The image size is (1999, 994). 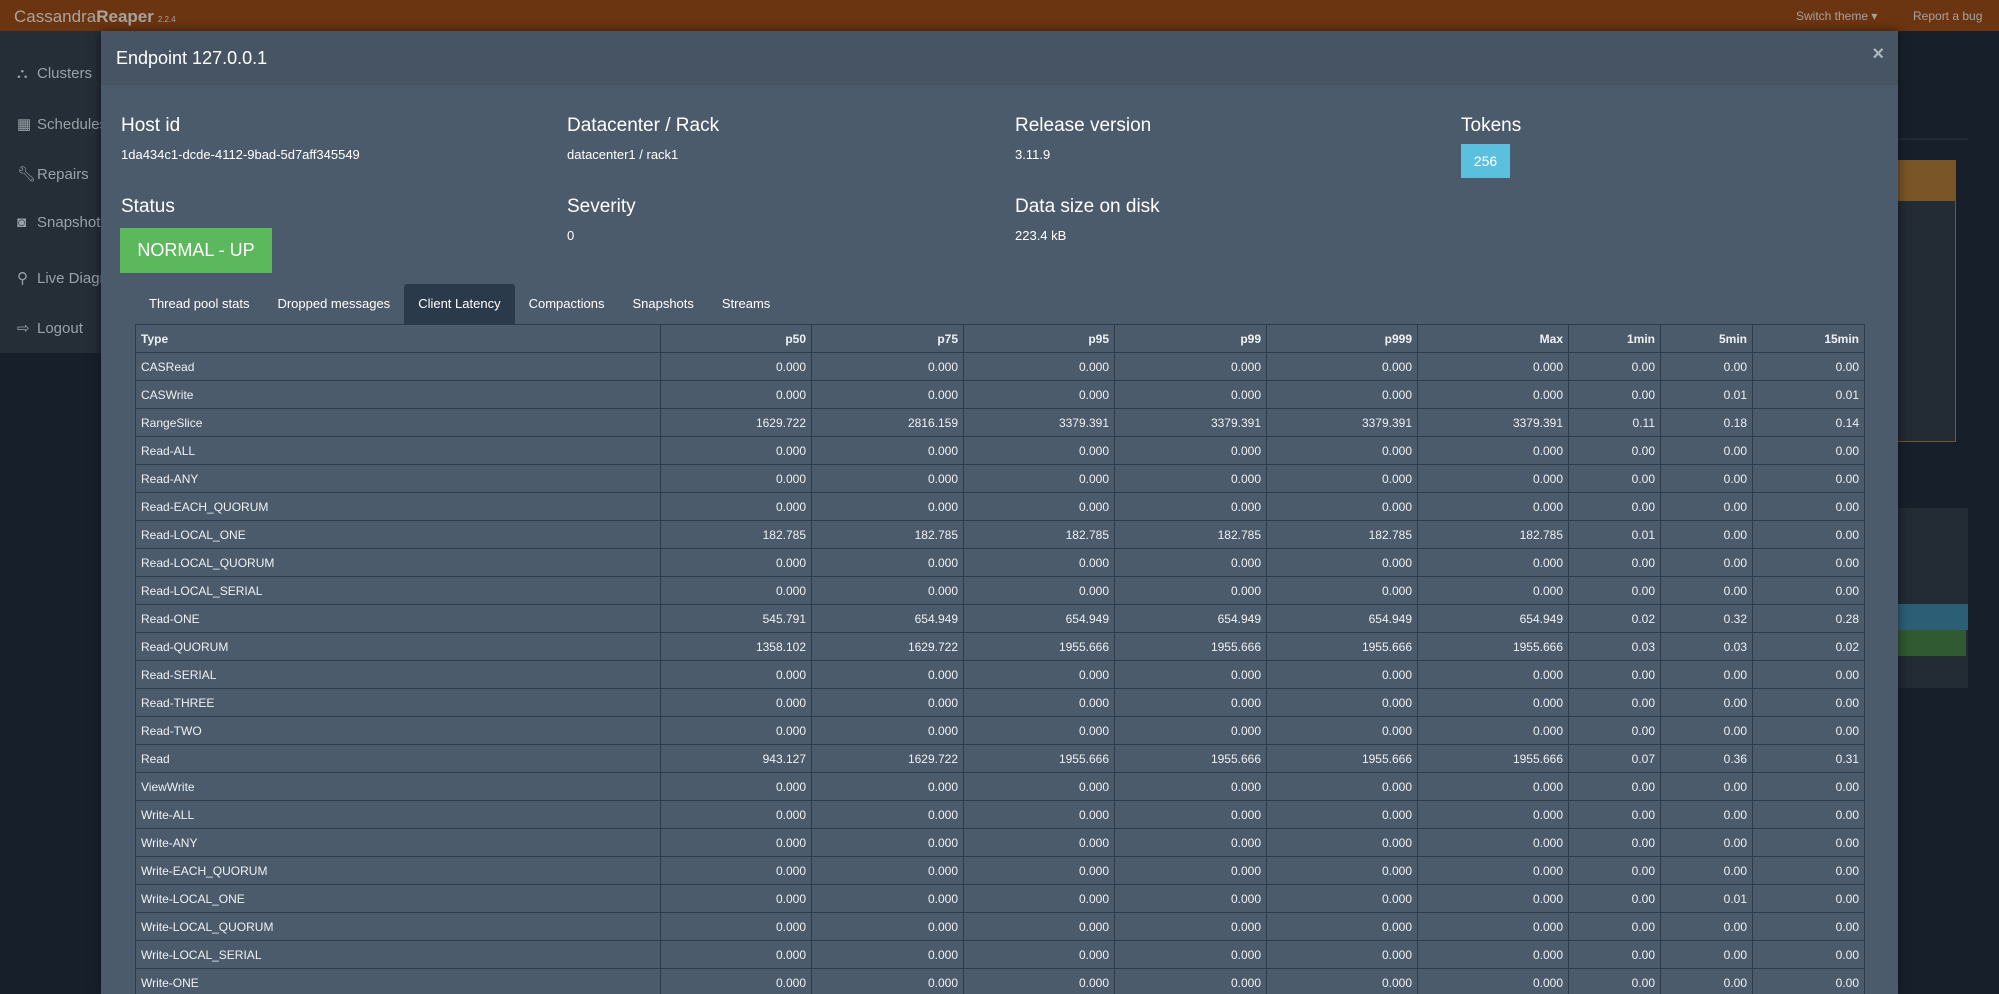 I want to click on brand-logo: CassandraReaper 2.2.4, so click(x=95, y=17).